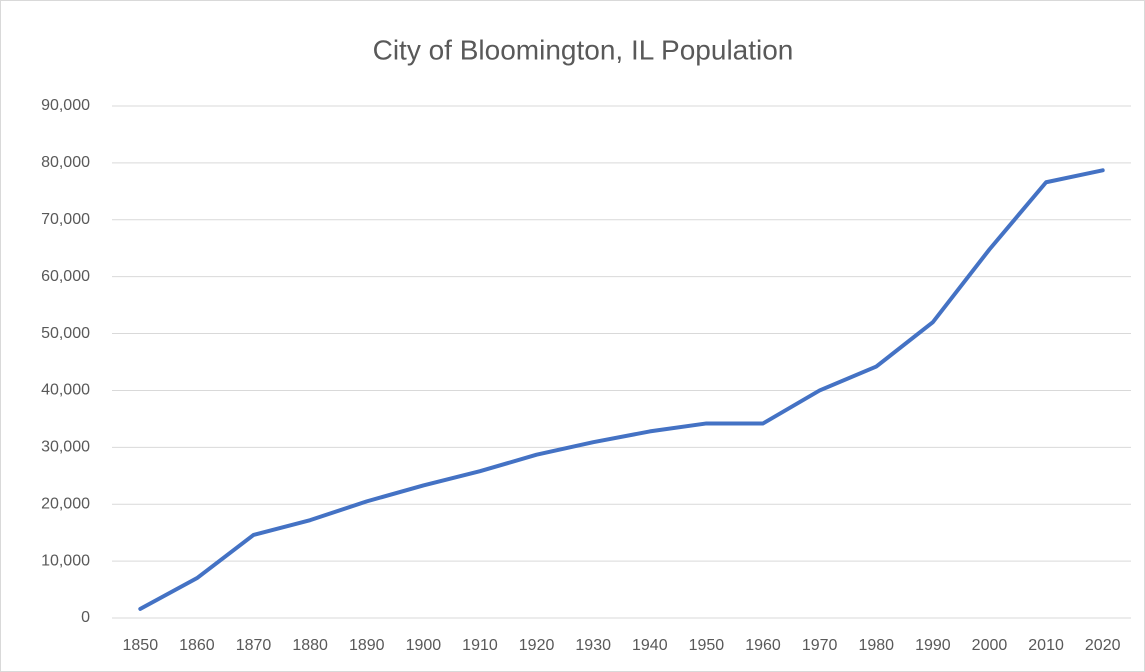 The width and height of the screenshot is (1145, 672). Describe the element at coordinates (367, 645) in the screenshot. I see `x-tick-label: 1890` at that location.